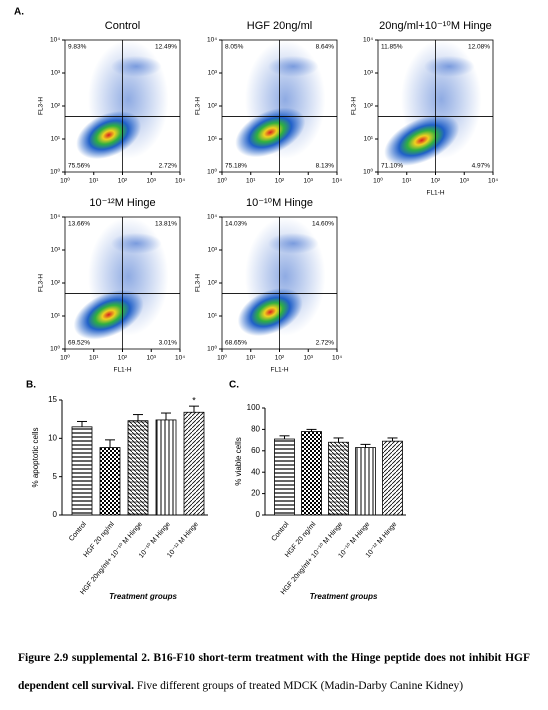  What do you see at coordinates (255, 429) in the screenshot?
I see `y-tick-label: 80` at bounding box center [255, 429].